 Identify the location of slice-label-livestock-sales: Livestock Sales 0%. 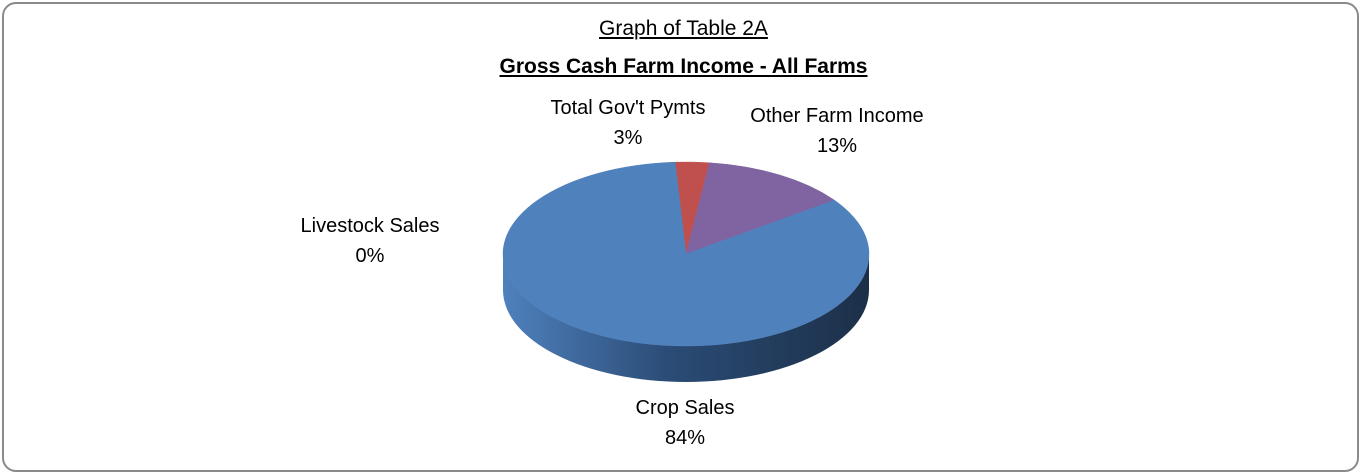
(370, 241).